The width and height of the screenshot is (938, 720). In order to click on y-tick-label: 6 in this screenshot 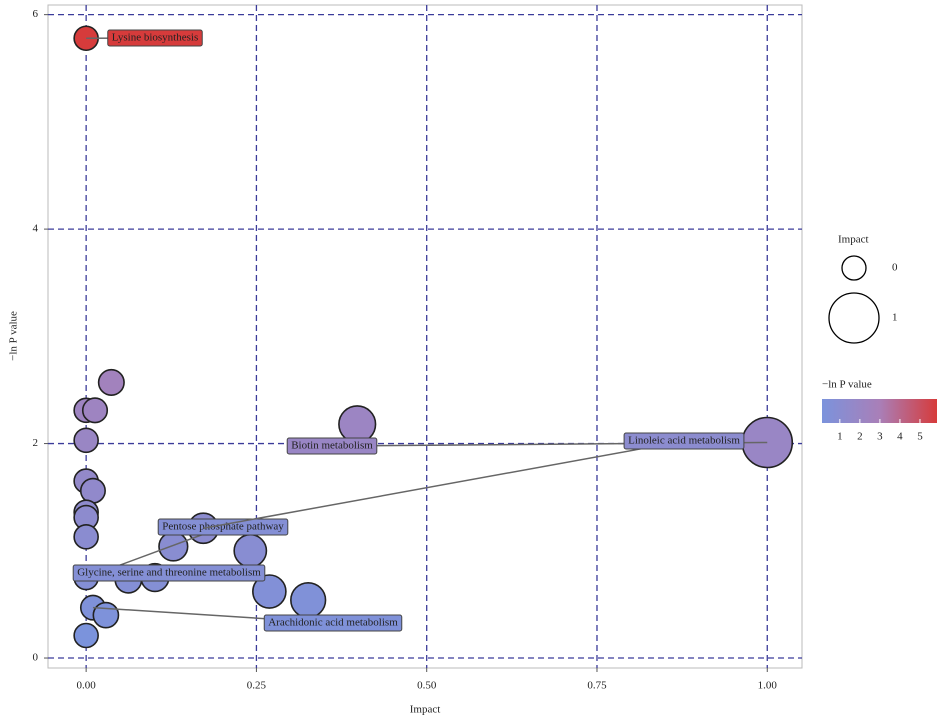, I will do `click(36, 14)`.